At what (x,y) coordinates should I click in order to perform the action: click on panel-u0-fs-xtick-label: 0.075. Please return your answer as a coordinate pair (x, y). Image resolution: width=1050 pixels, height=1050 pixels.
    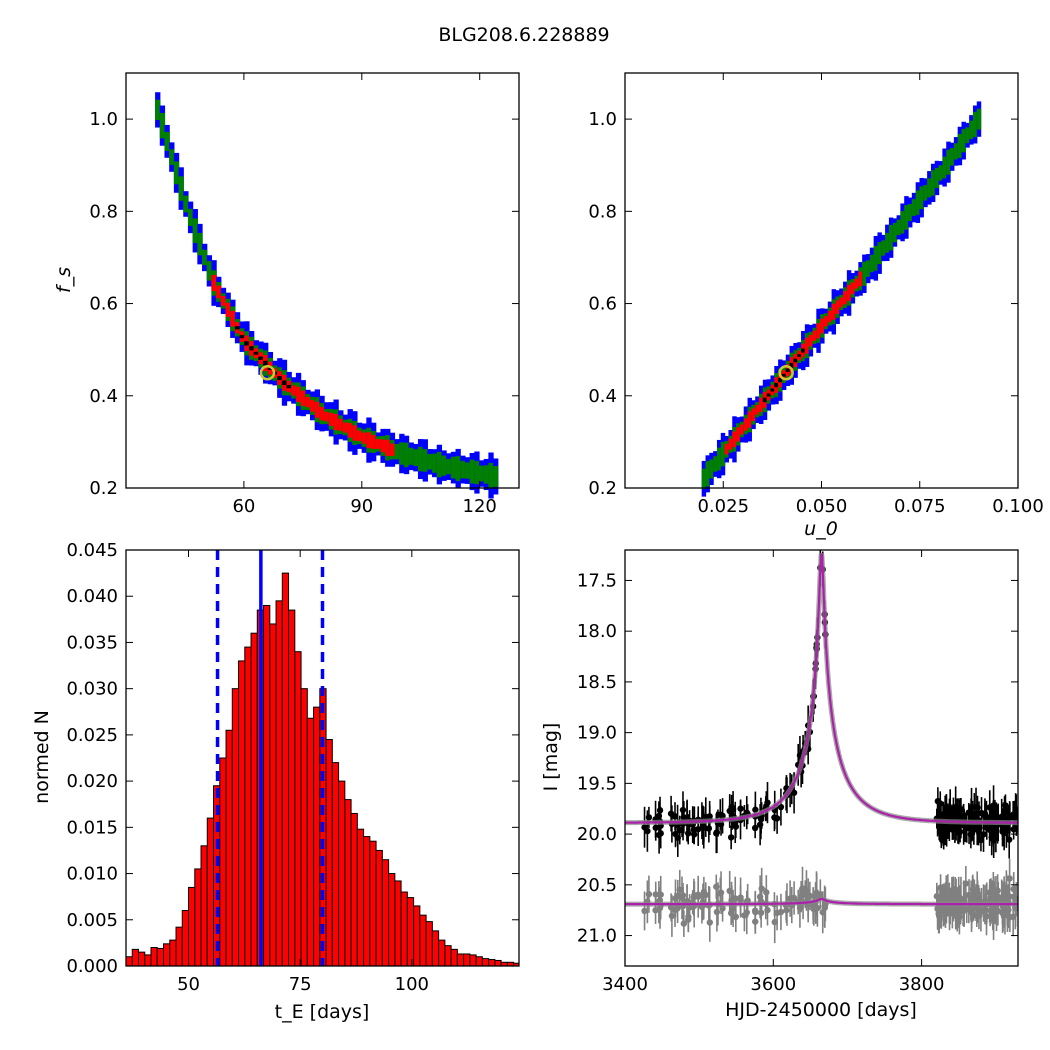
    Looking at the image, I should click on (920, 506).